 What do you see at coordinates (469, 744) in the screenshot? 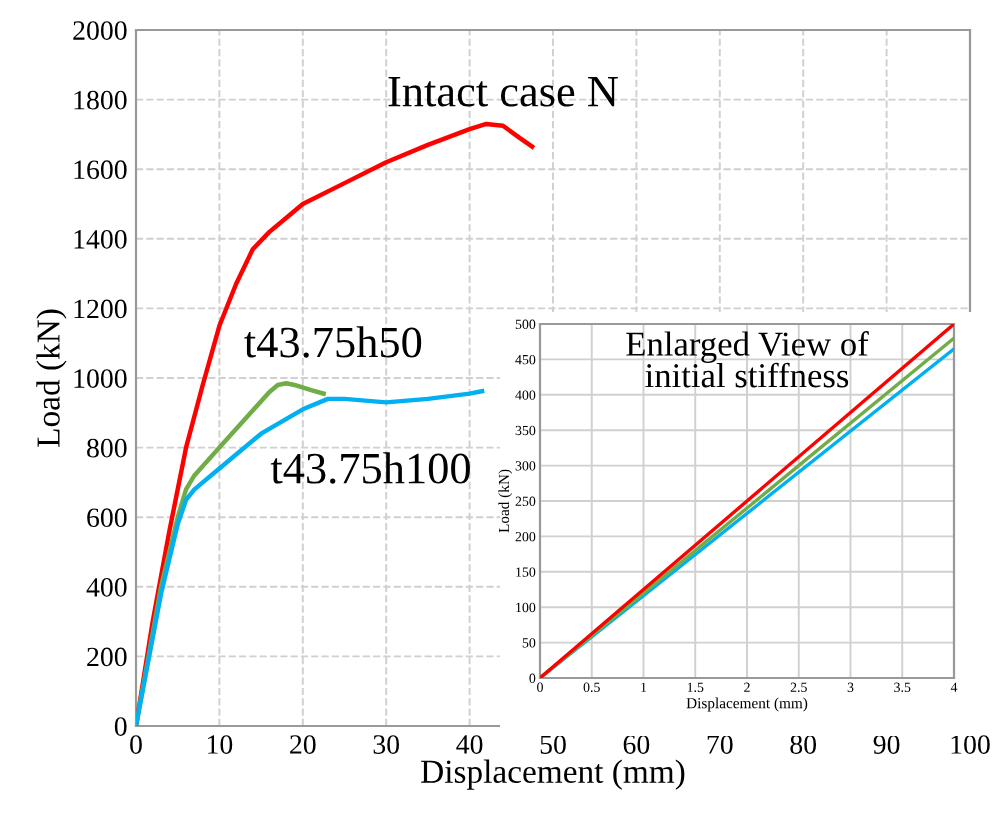
I see `x-tick-label: 40` at bounding box center [469, 744].